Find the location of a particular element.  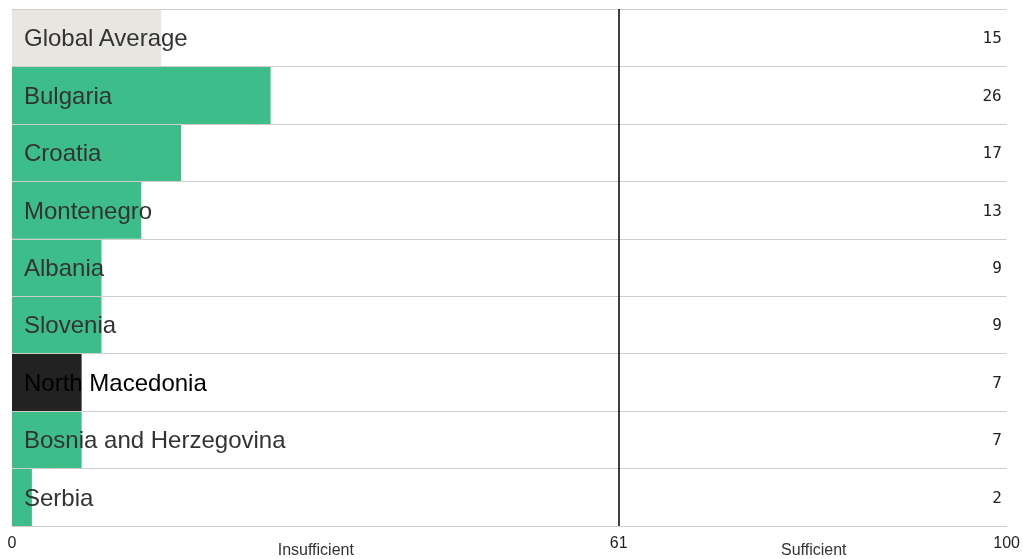

data-label: 26 is located at coordinates (992, 95).